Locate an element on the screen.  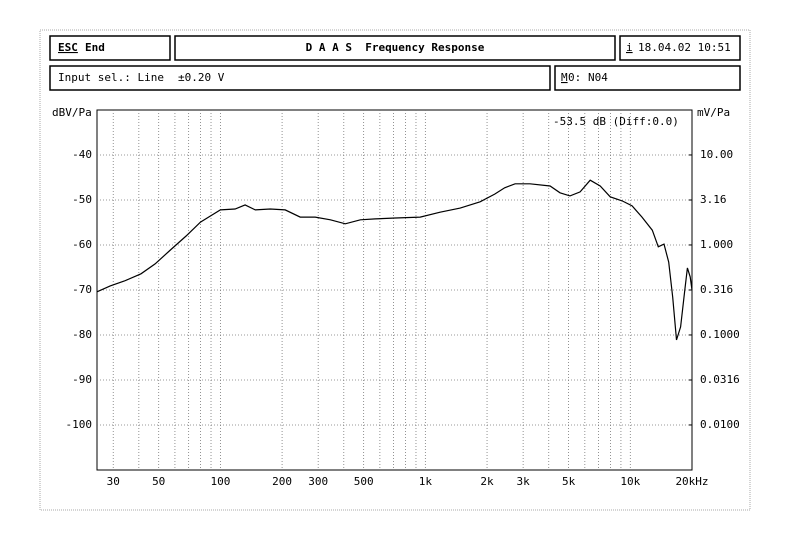
memory-key: M is located at coordinates (564, 77).